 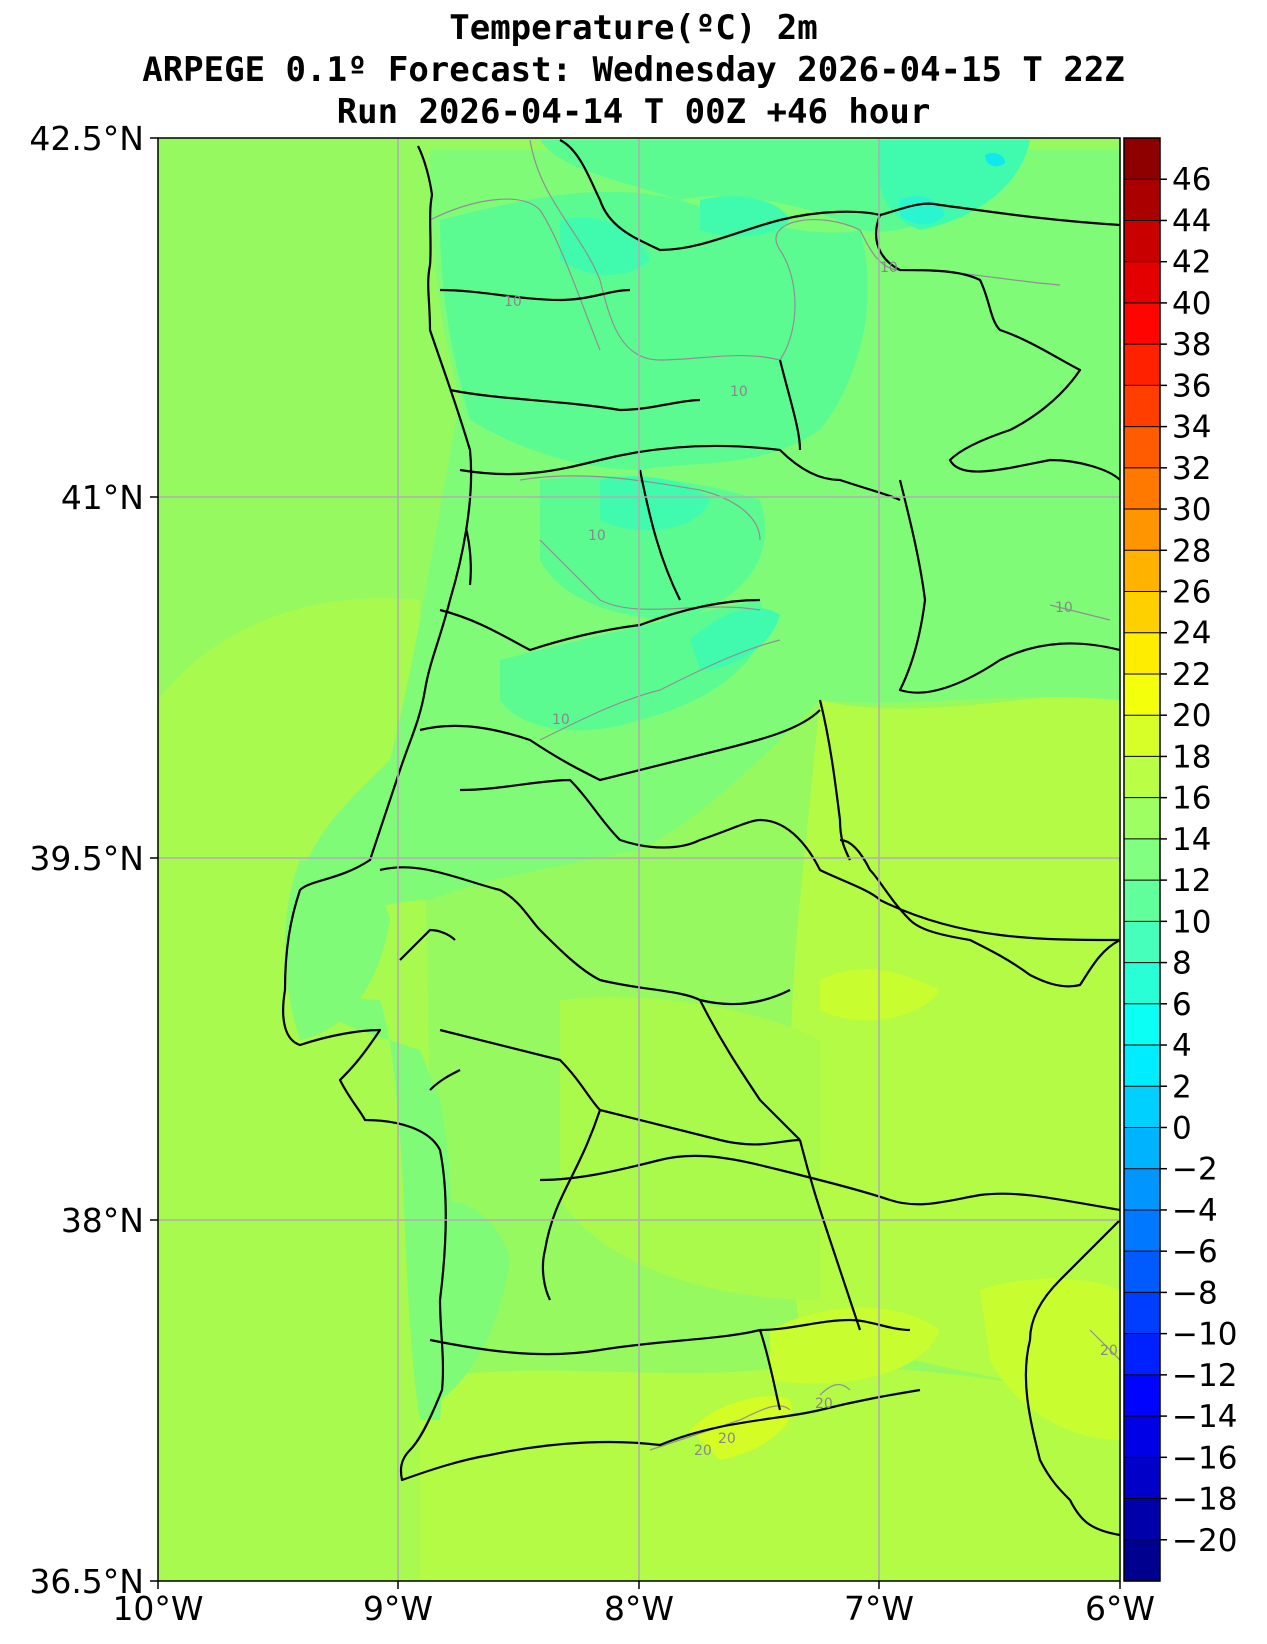 I want to click on lon-tick-label: 6°W, so click(x=1120, y=1608).